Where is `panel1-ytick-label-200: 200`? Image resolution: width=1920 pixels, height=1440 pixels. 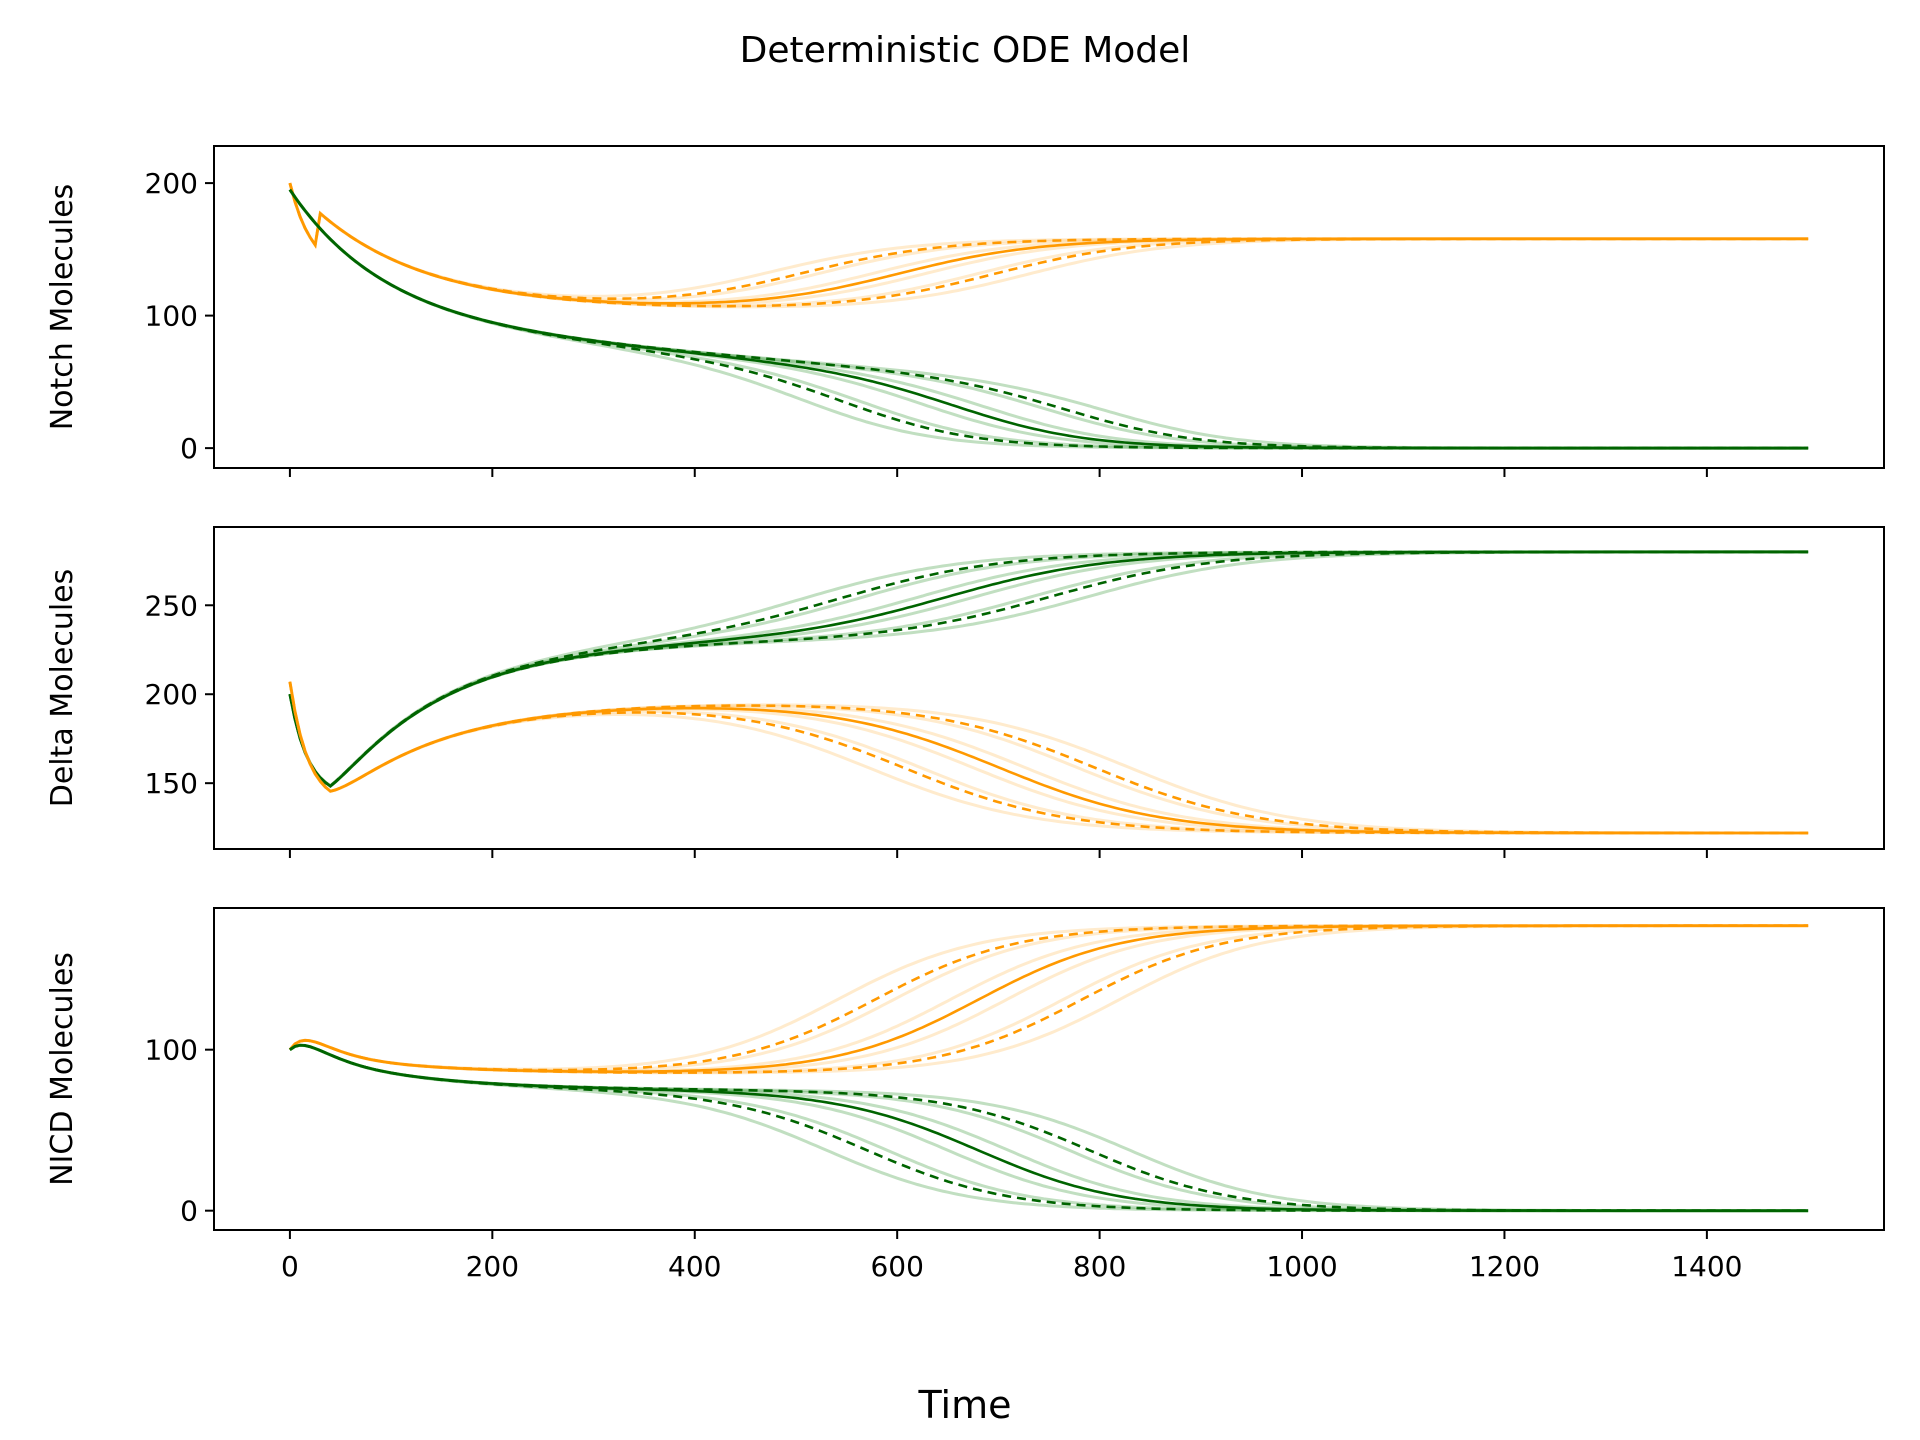
panel1-ytick-label-200: 200 is located at coordinates (171, 694).